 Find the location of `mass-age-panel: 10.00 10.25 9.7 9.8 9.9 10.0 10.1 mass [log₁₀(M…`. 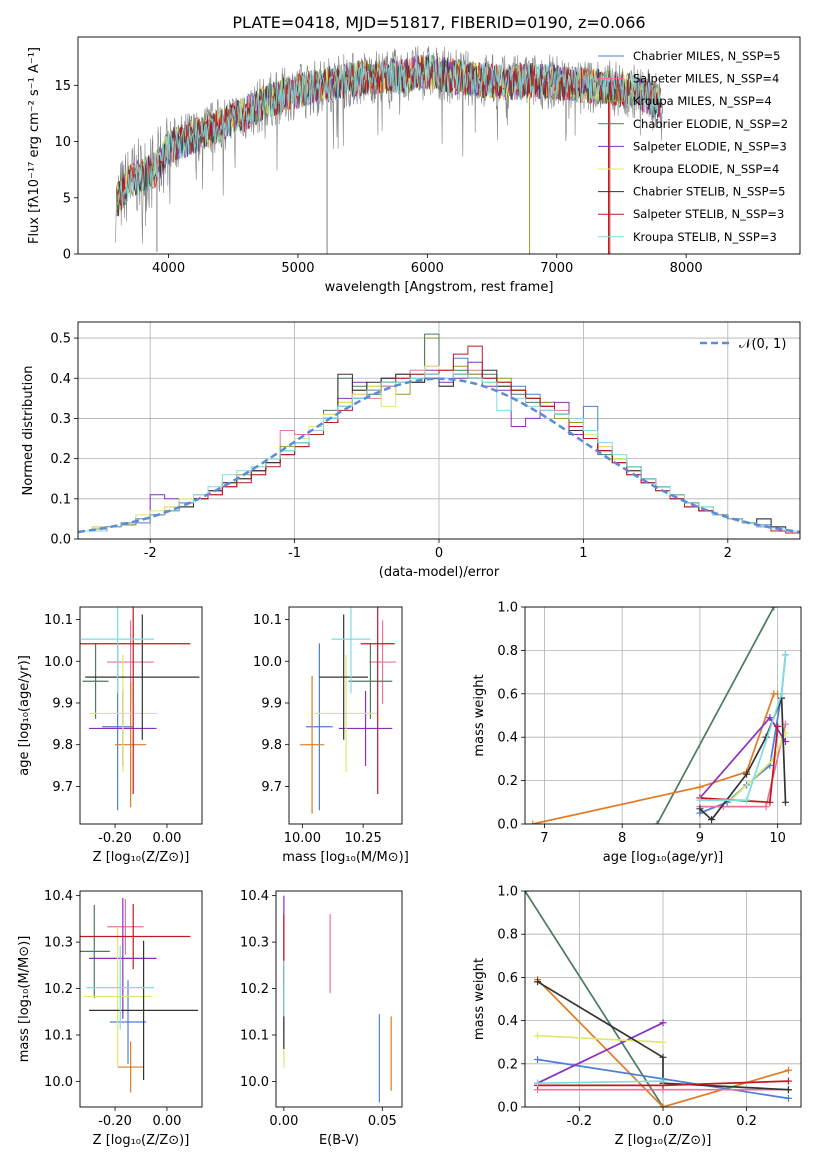

mass-age-panel: 10.00 10.25 9.7 9.8 9.9 10.0 10.1 mass [log₁₀(M… is located at coordinates (331, 735).